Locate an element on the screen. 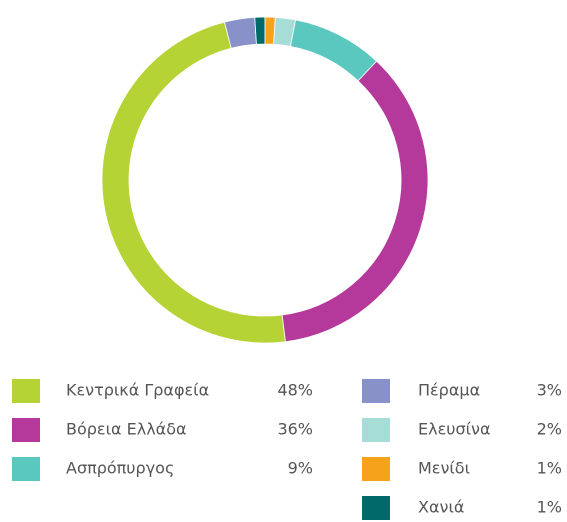  legend-label: Βόρεια Ελλάδα is located at coordinates (126, 429).